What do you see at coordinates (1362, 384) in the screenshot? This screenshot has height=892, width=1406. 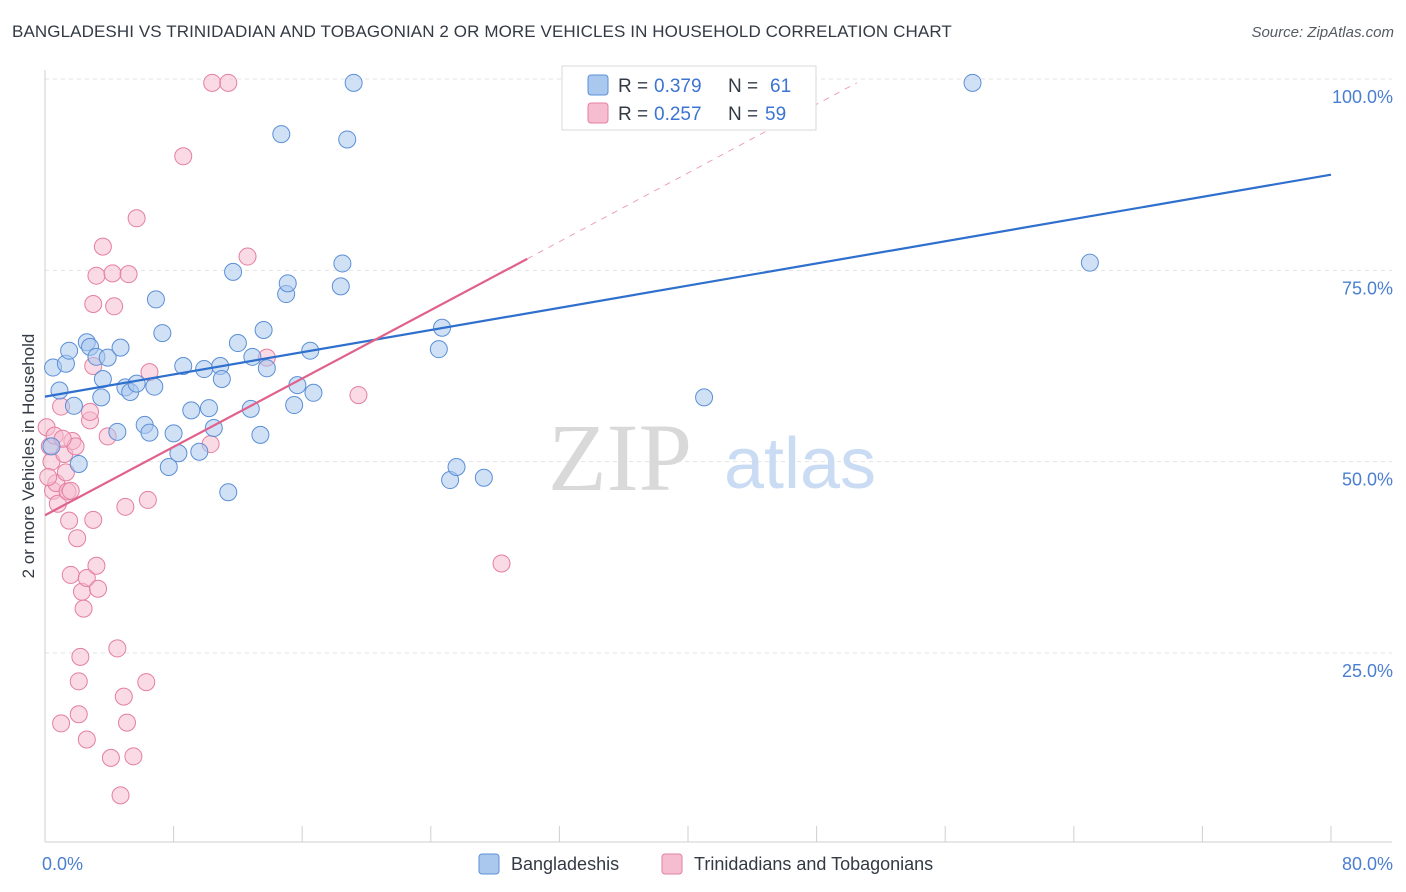 I see `y-tick-labels: 25.0% 50.0% 75.0% 100.0%` at bounding box center [1362, 384].